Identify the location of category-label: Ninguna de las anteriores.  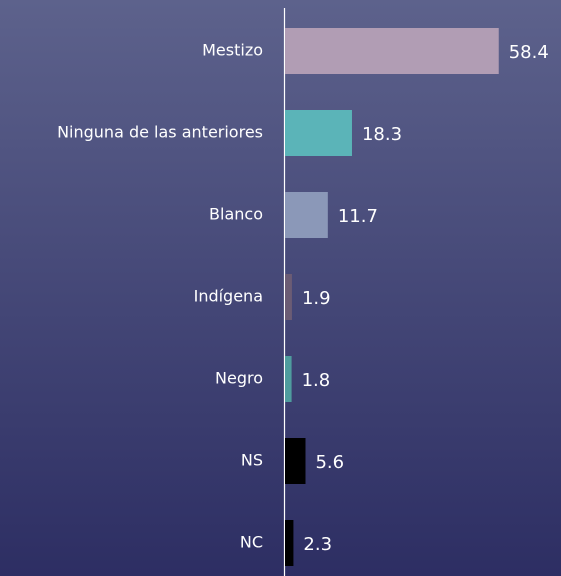
(160, 132).